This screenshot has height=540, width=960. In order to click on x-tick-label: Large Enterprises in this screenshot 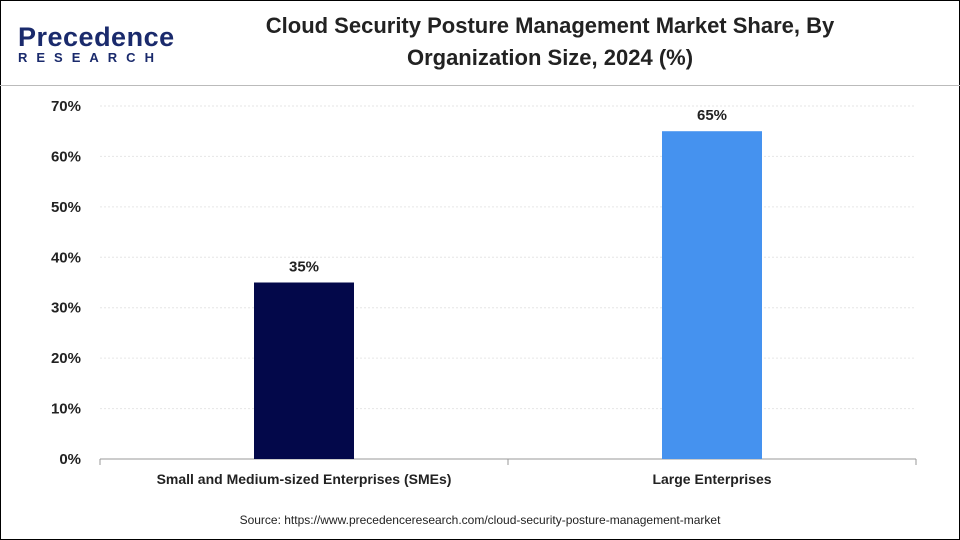, I will do `click(711, 479)`.